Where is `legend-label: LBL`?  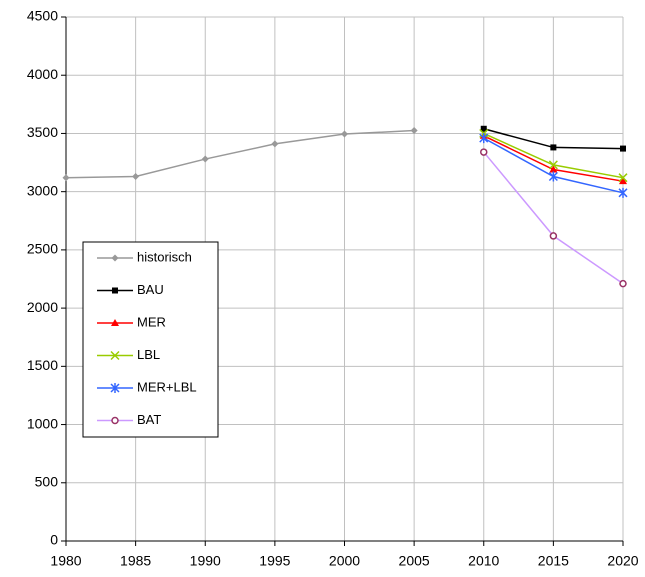
legend-label: LBL is located at coordinates (148, 354).